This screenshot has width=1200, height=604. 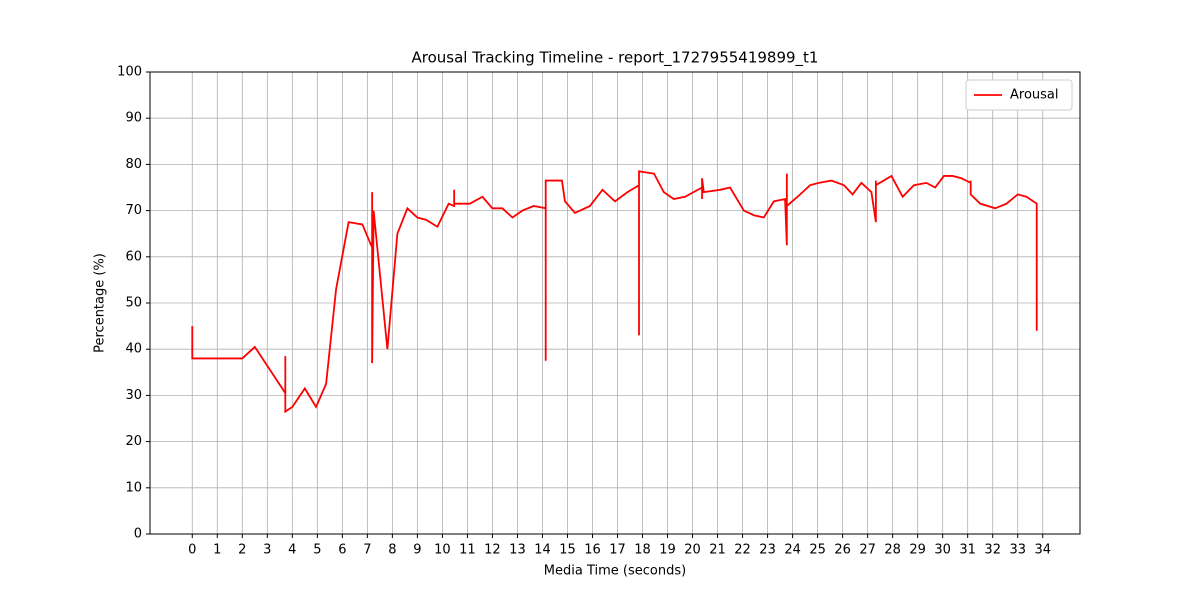 I want to click on x-tick-label: 16, so click(x=592, y=550).